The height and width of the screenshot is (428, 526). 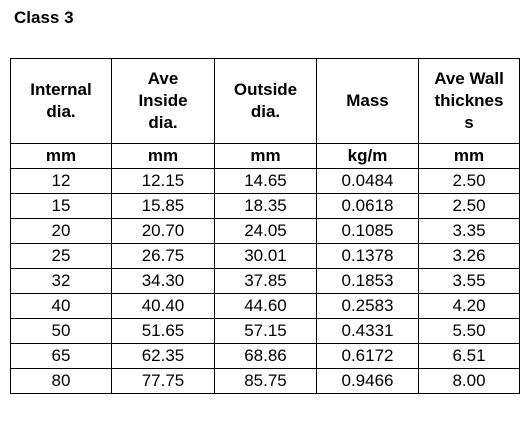 I want to click on table-cell: 85.75, so click(x=265, y=381).